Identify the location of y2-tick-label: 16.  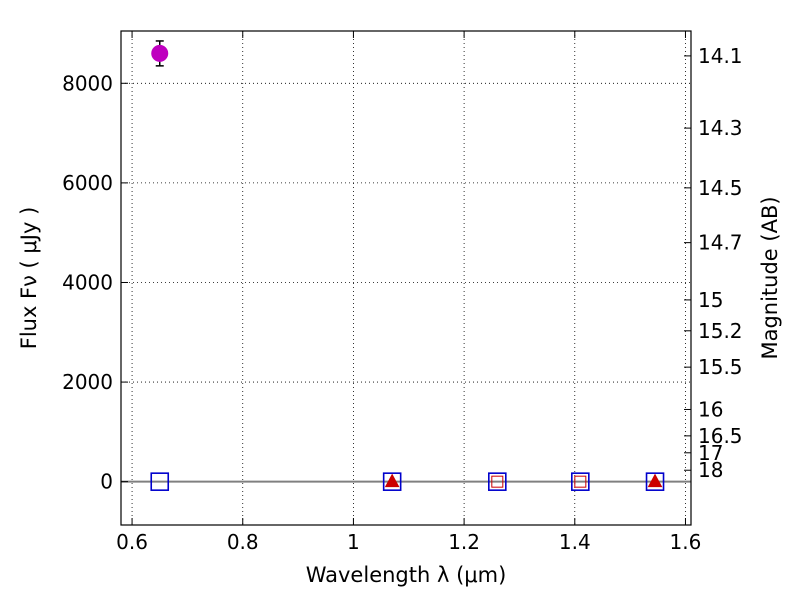
(710, 409).